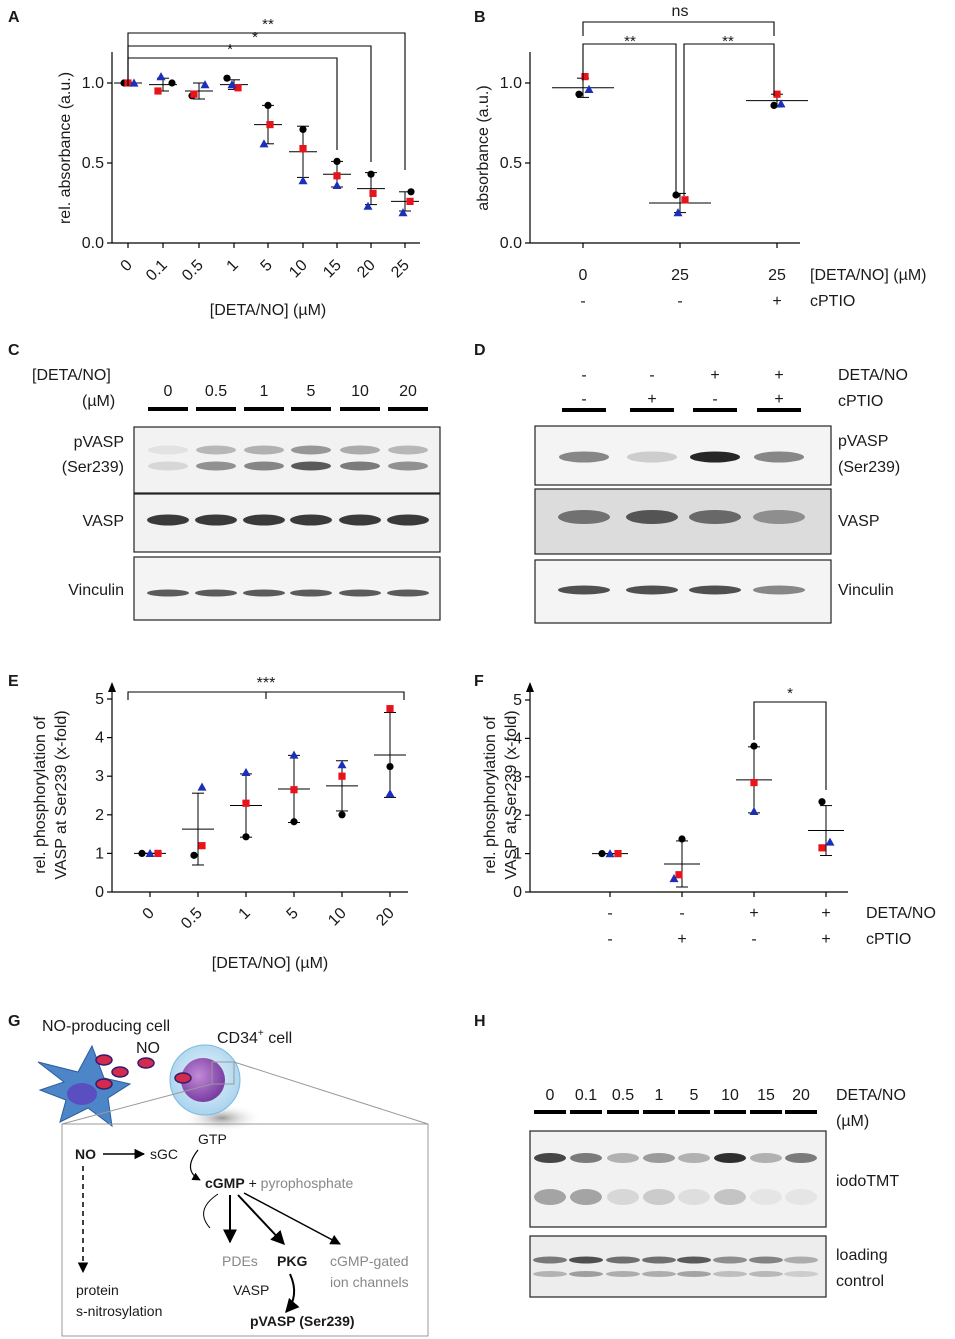 This screenshot has height=1339, width=955. I want to click on y-tick-label: 0.5, so click(511, 163).